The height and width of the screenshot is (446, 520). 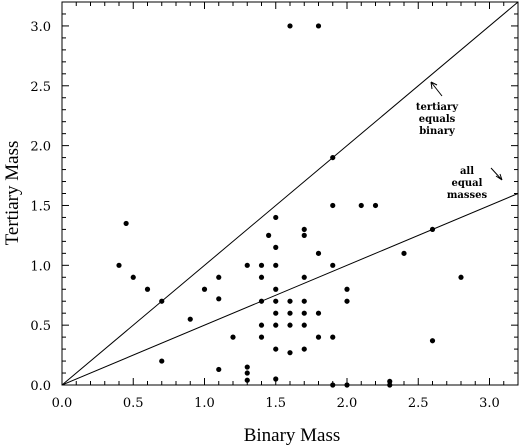 What do you see at coordinates (437, 131) in the screenshot?
I see `annotation-line3: binary` at bounding box center [437, 131].